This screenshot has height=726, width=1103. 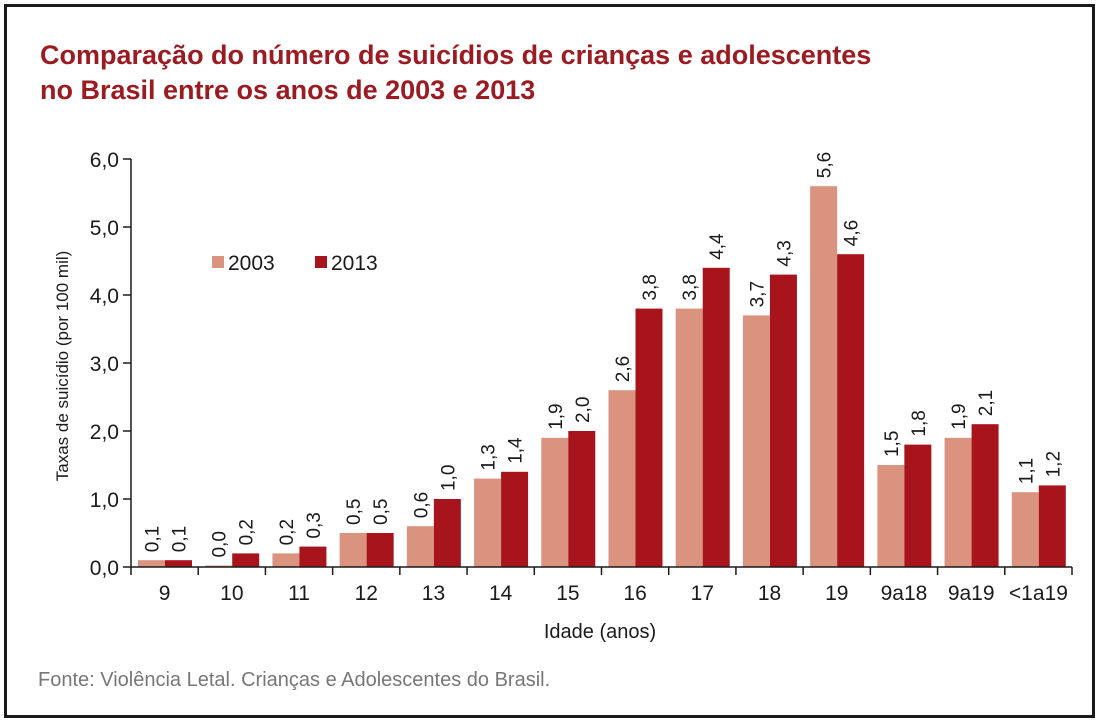 What do you see at coordinates (516, 450) in the screenshot?
I see `data-label-2013: 1,4` at bounding box center [516, 450].